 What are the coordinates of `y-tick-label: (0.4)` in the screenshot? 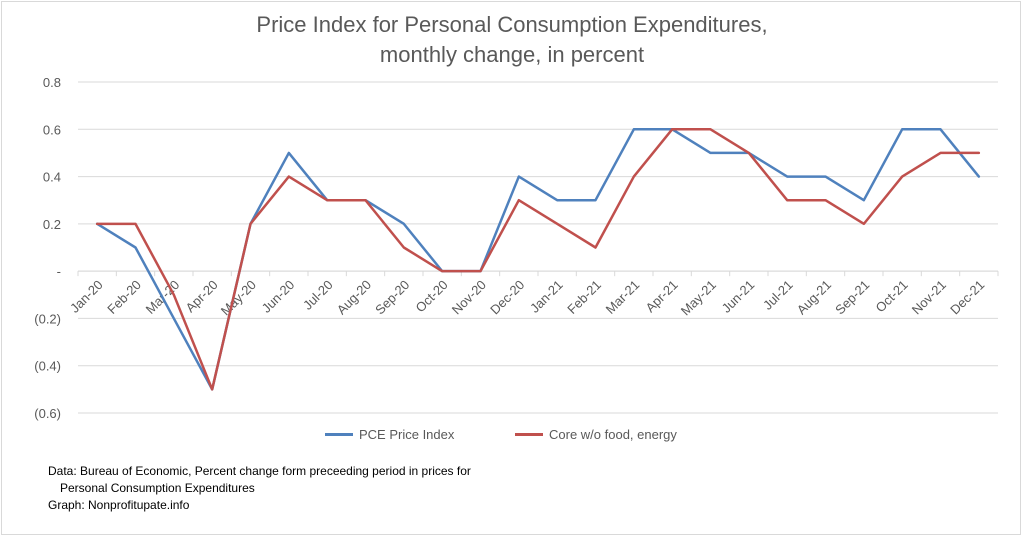 It's located at (47, 366).